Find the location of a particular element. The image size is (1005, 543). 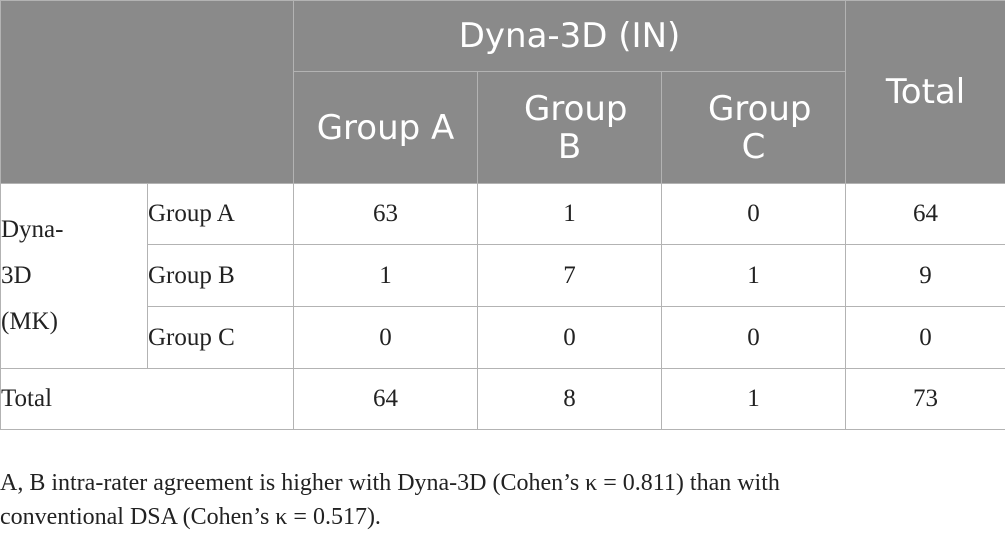

column-group-header: Dyna-3D (IN) is located at coordinates (569, 36).